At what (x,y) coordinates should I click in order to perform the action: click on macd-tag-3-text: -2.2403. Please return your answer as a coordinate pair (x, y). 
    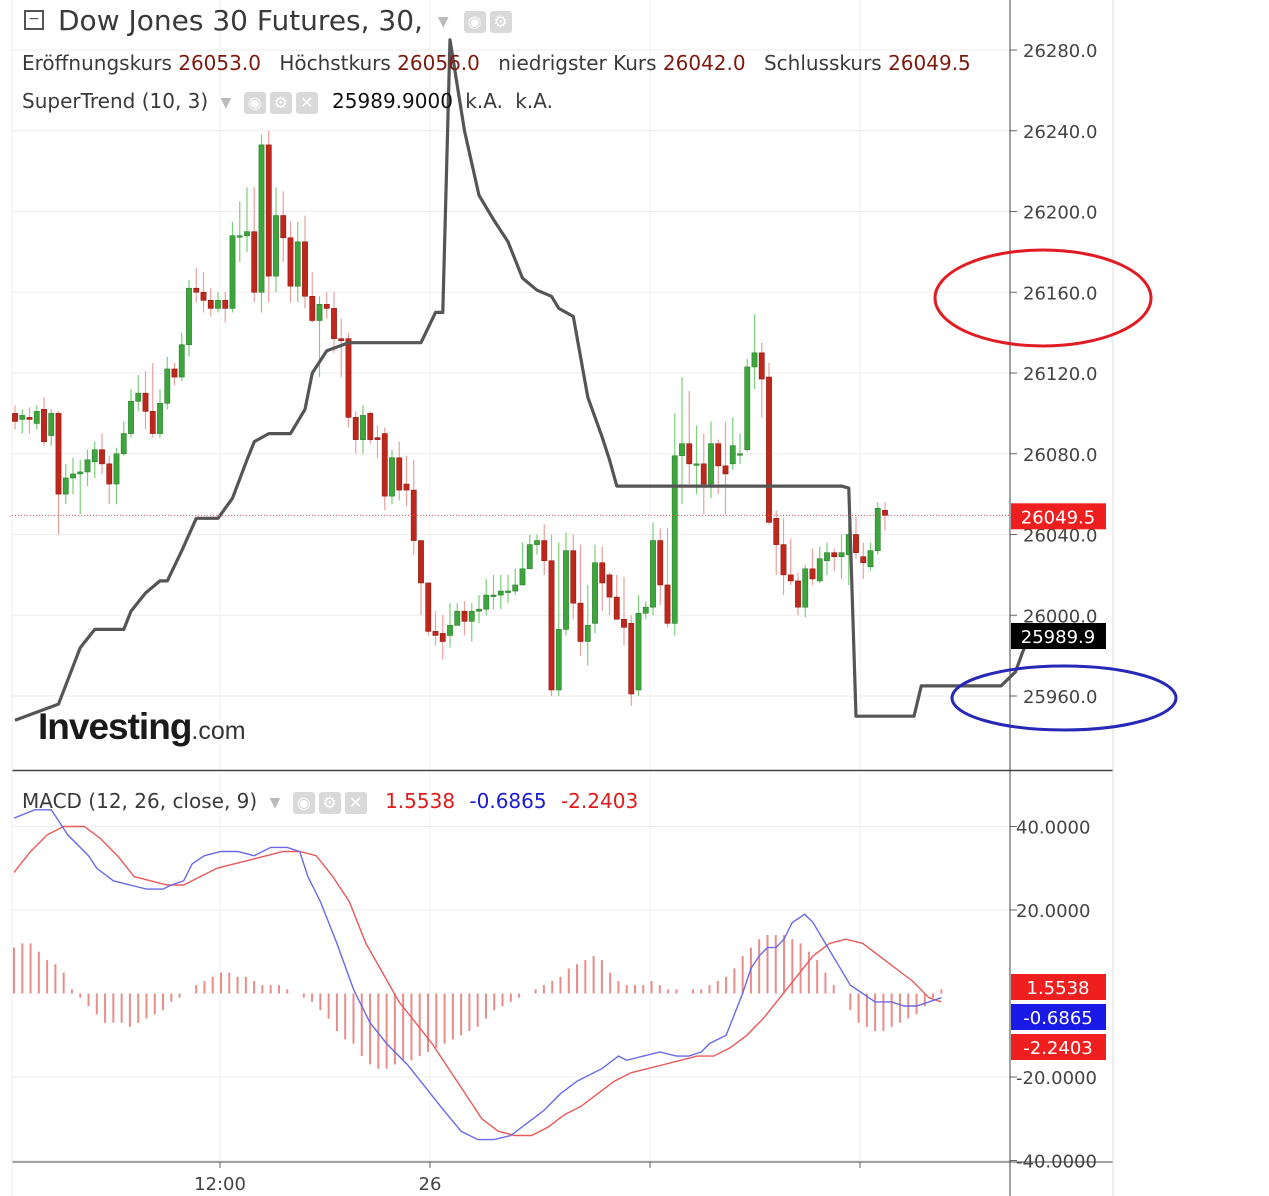
    Looking at the image, I should click on (1057, 1048).